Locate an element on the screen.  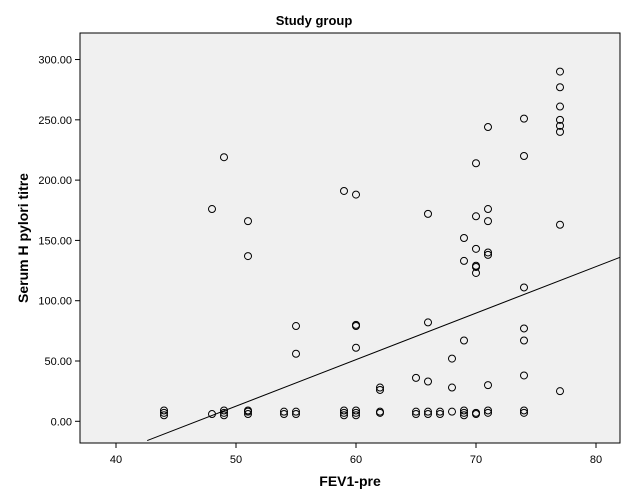
y-tick-label: 100.00 is located at coordinates (55, 302).